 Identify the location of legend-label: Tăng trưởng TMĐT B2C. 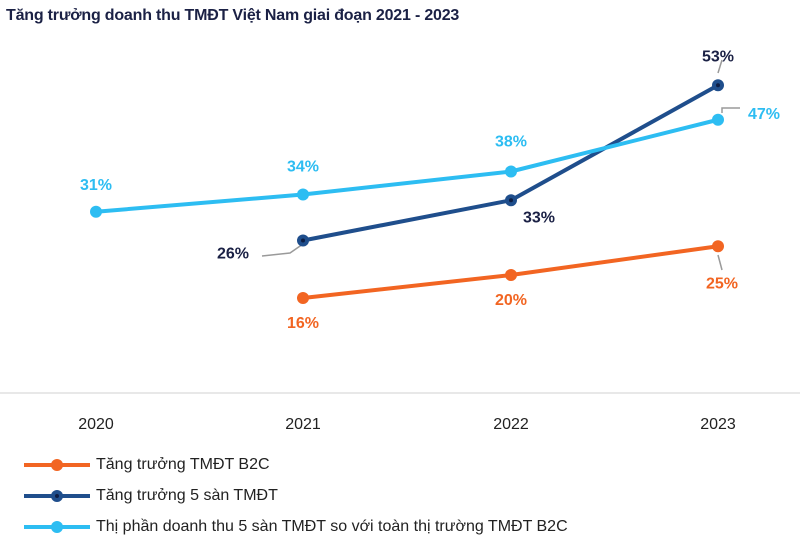
(183, 464).